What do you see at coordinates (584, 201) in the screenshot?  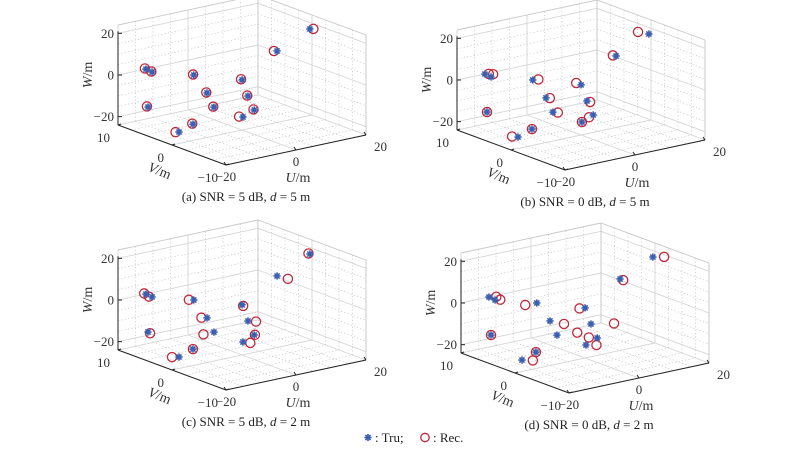 I see `subplot-caption: (b) SNR = 0 dB, d = 5 m` at bounding box center [584, 201].